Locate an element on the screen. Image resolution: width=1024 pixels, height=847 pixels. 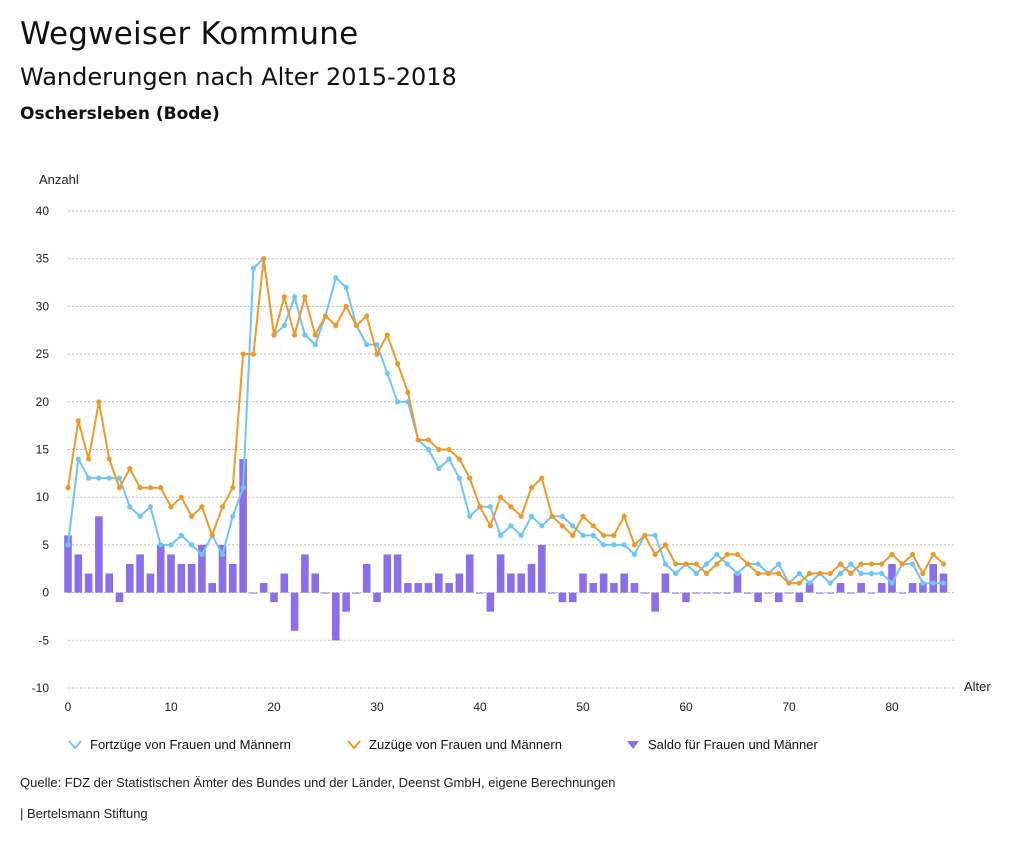
brand-note: | Bertelsmann Stiftung is located at coordinates (84, 813).